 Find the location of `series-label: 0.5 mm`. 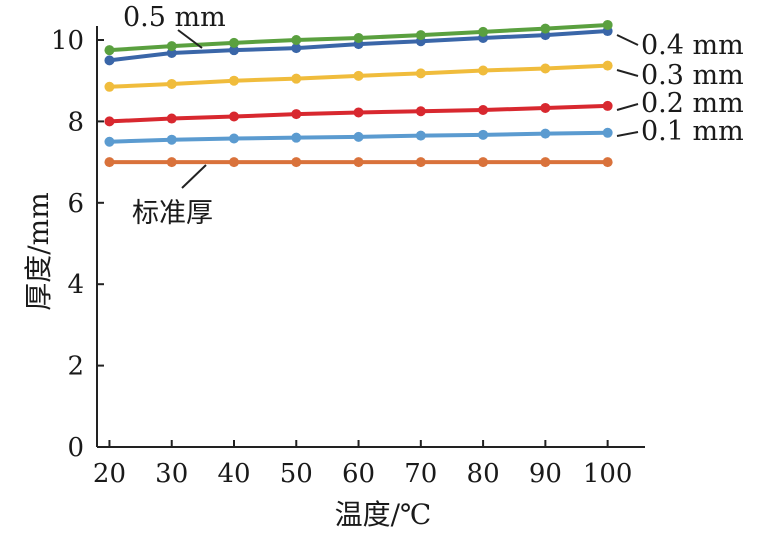

series-label: 0.5 mm is located at coordinates (174, 17).